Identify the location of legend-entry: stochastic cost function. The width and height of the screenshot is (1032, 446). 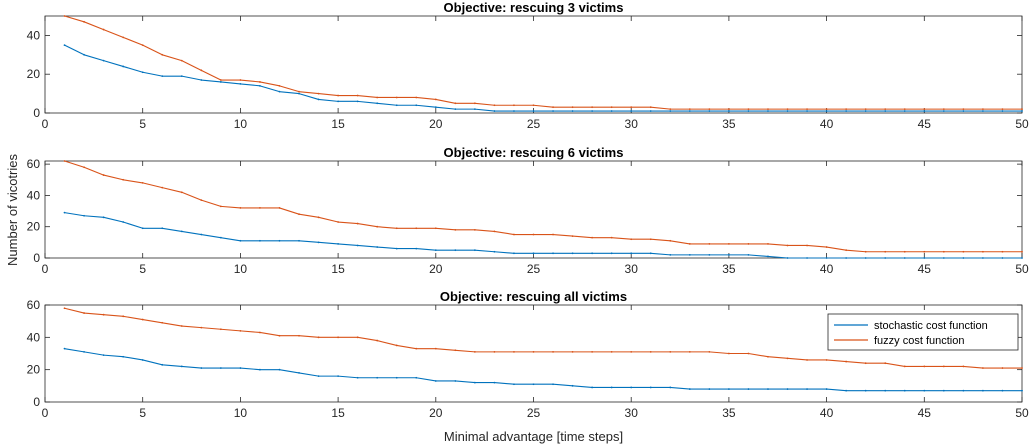
(931, 326).